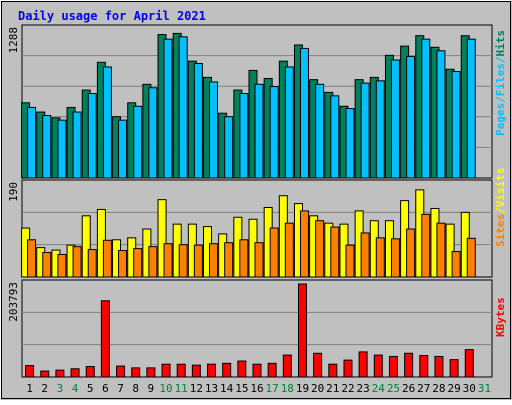 The width and height of the screenshot is (512, 405). I want to click on x-tick-label-day-10: 10, so click(165, 388).